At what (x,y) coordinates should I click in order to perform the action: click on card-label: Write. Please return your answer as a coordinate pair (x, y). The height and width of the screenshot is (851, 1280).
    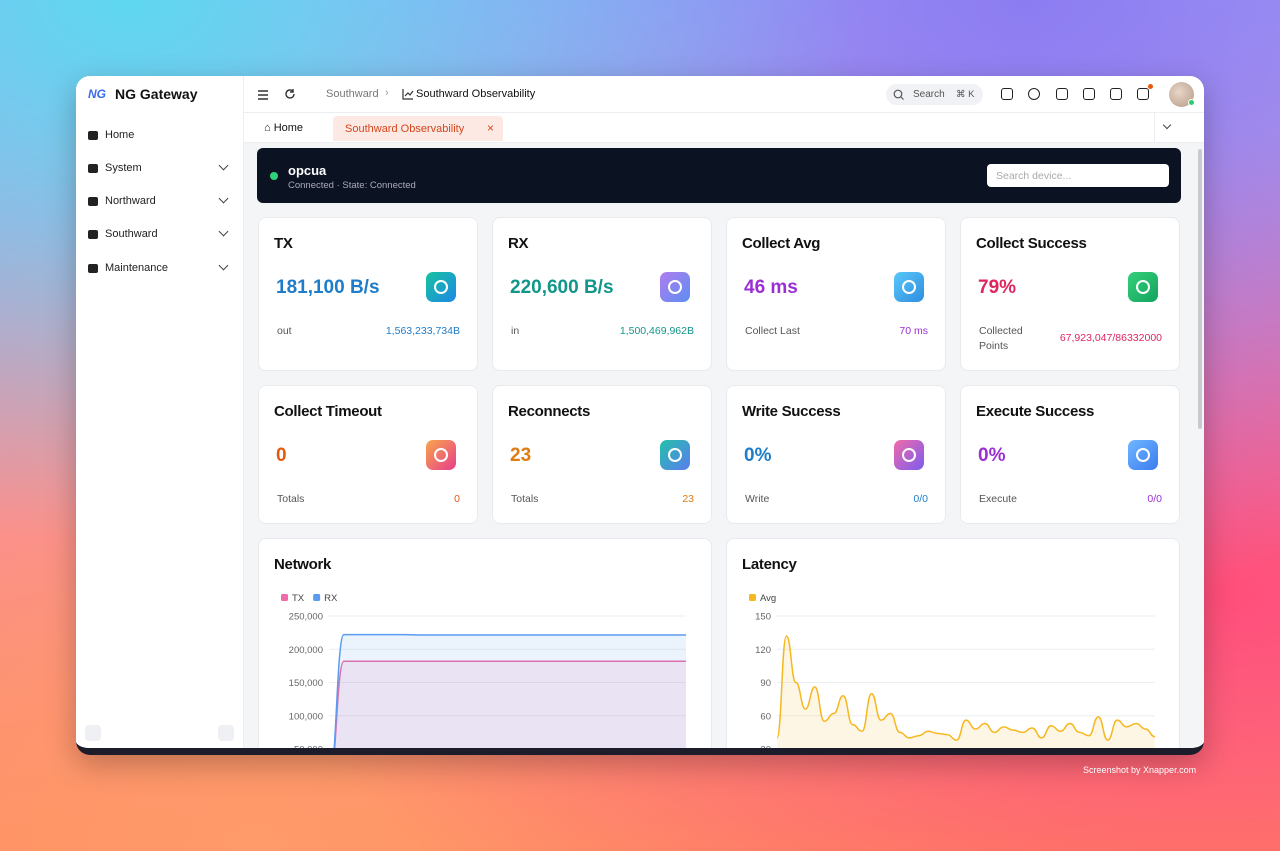
    Looking at the image, I should click on (757, 499).